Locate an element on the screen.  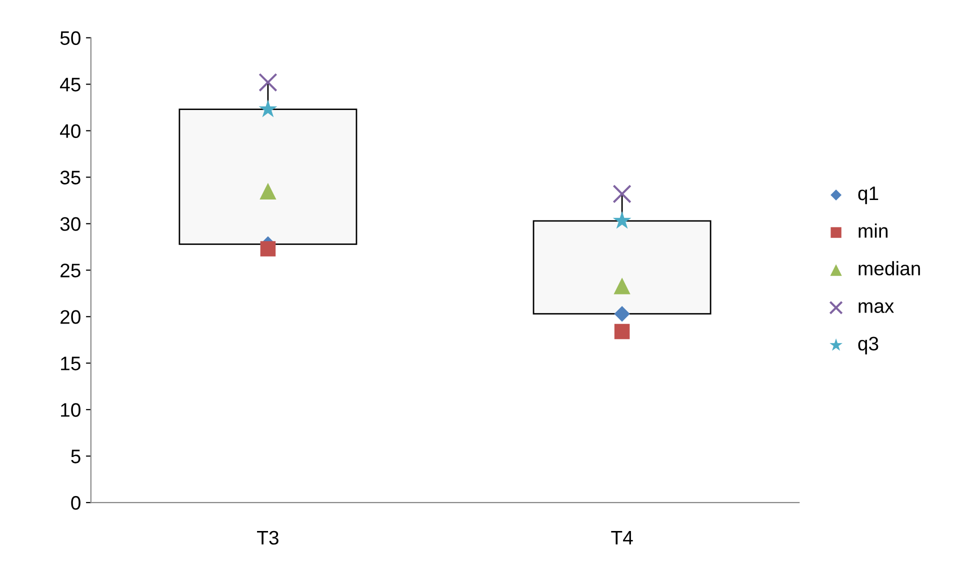
y-tick-label: 30 is located at coordinates (70, 224).